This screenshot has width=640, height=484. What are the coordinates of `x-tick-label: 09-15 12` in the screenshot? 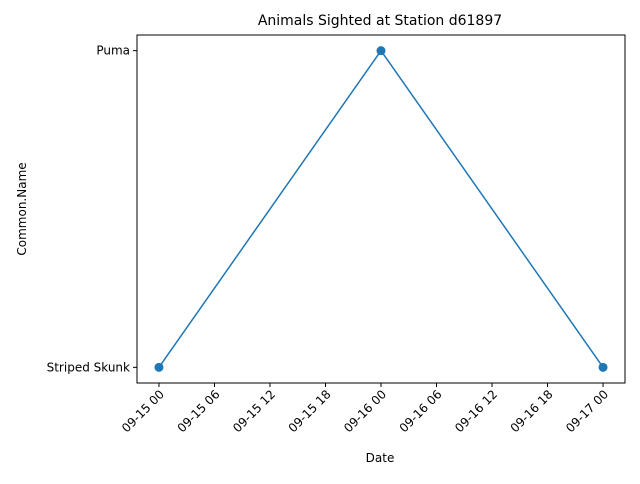 It's located at (254, 411).